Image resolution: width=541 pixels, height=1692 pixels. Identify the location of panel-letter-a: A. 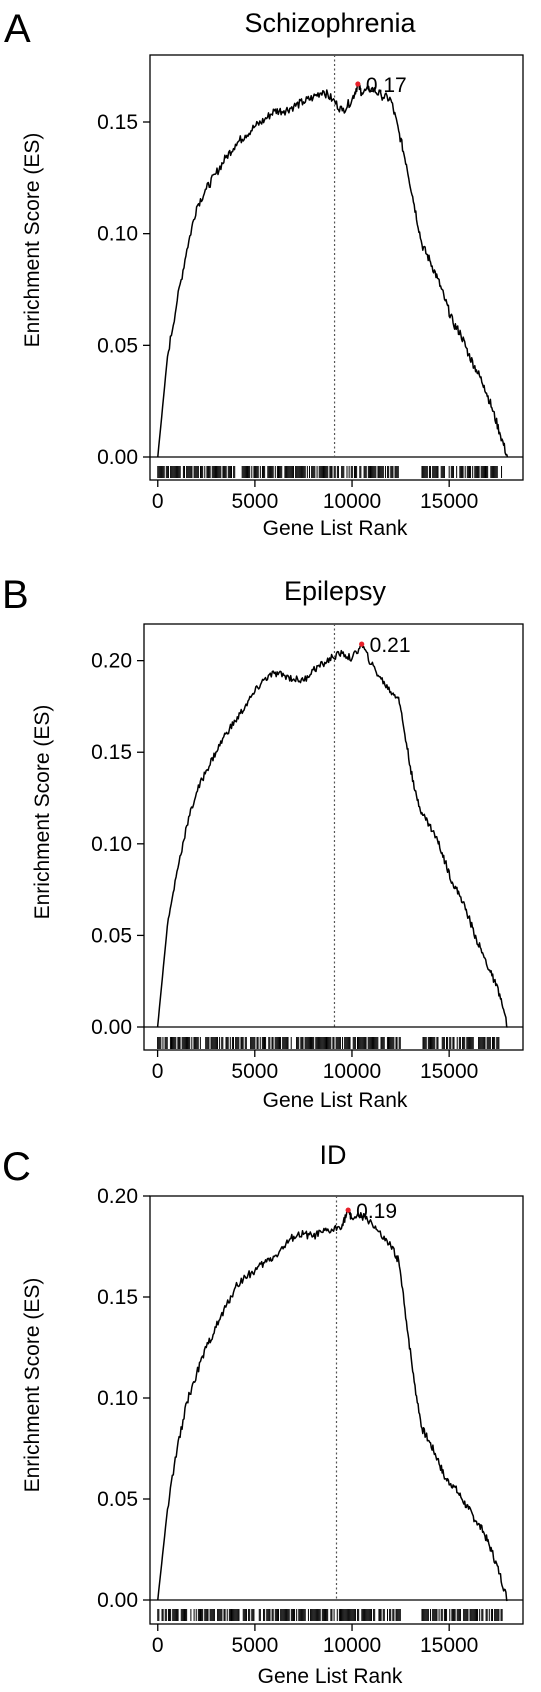
(17, 29).